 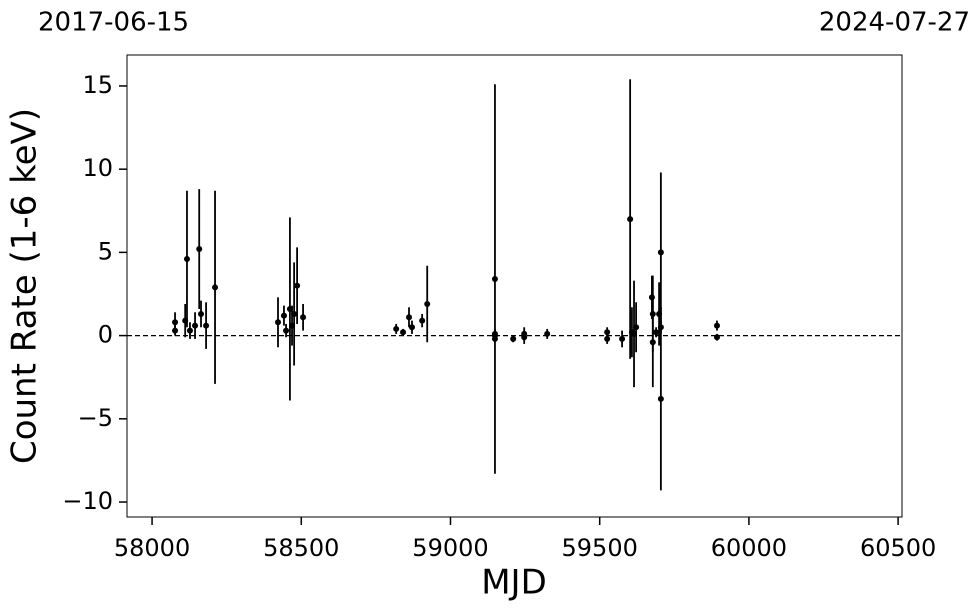 What do you see at coordinates (87, 501) in the screenshot?
I see `y-tick-label: −10` at bounding box center [87, 501].